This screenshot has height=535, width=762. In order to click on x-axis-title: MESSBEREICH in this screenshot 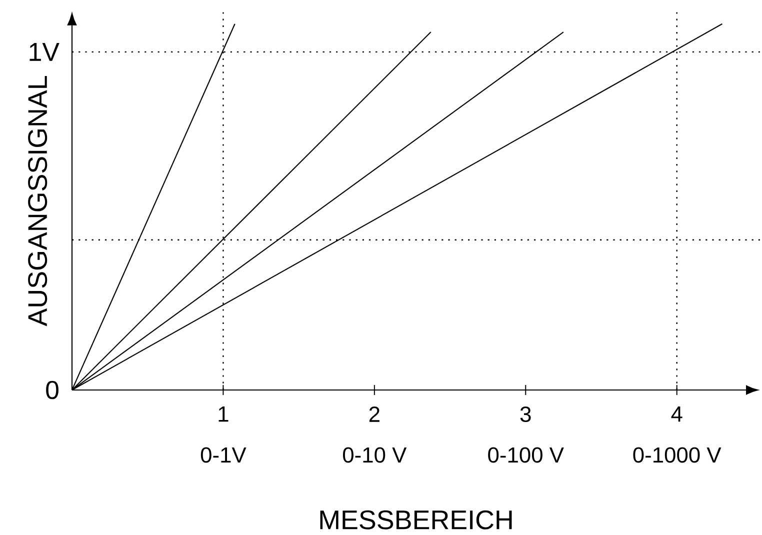, I will do `click(416, 520)`.